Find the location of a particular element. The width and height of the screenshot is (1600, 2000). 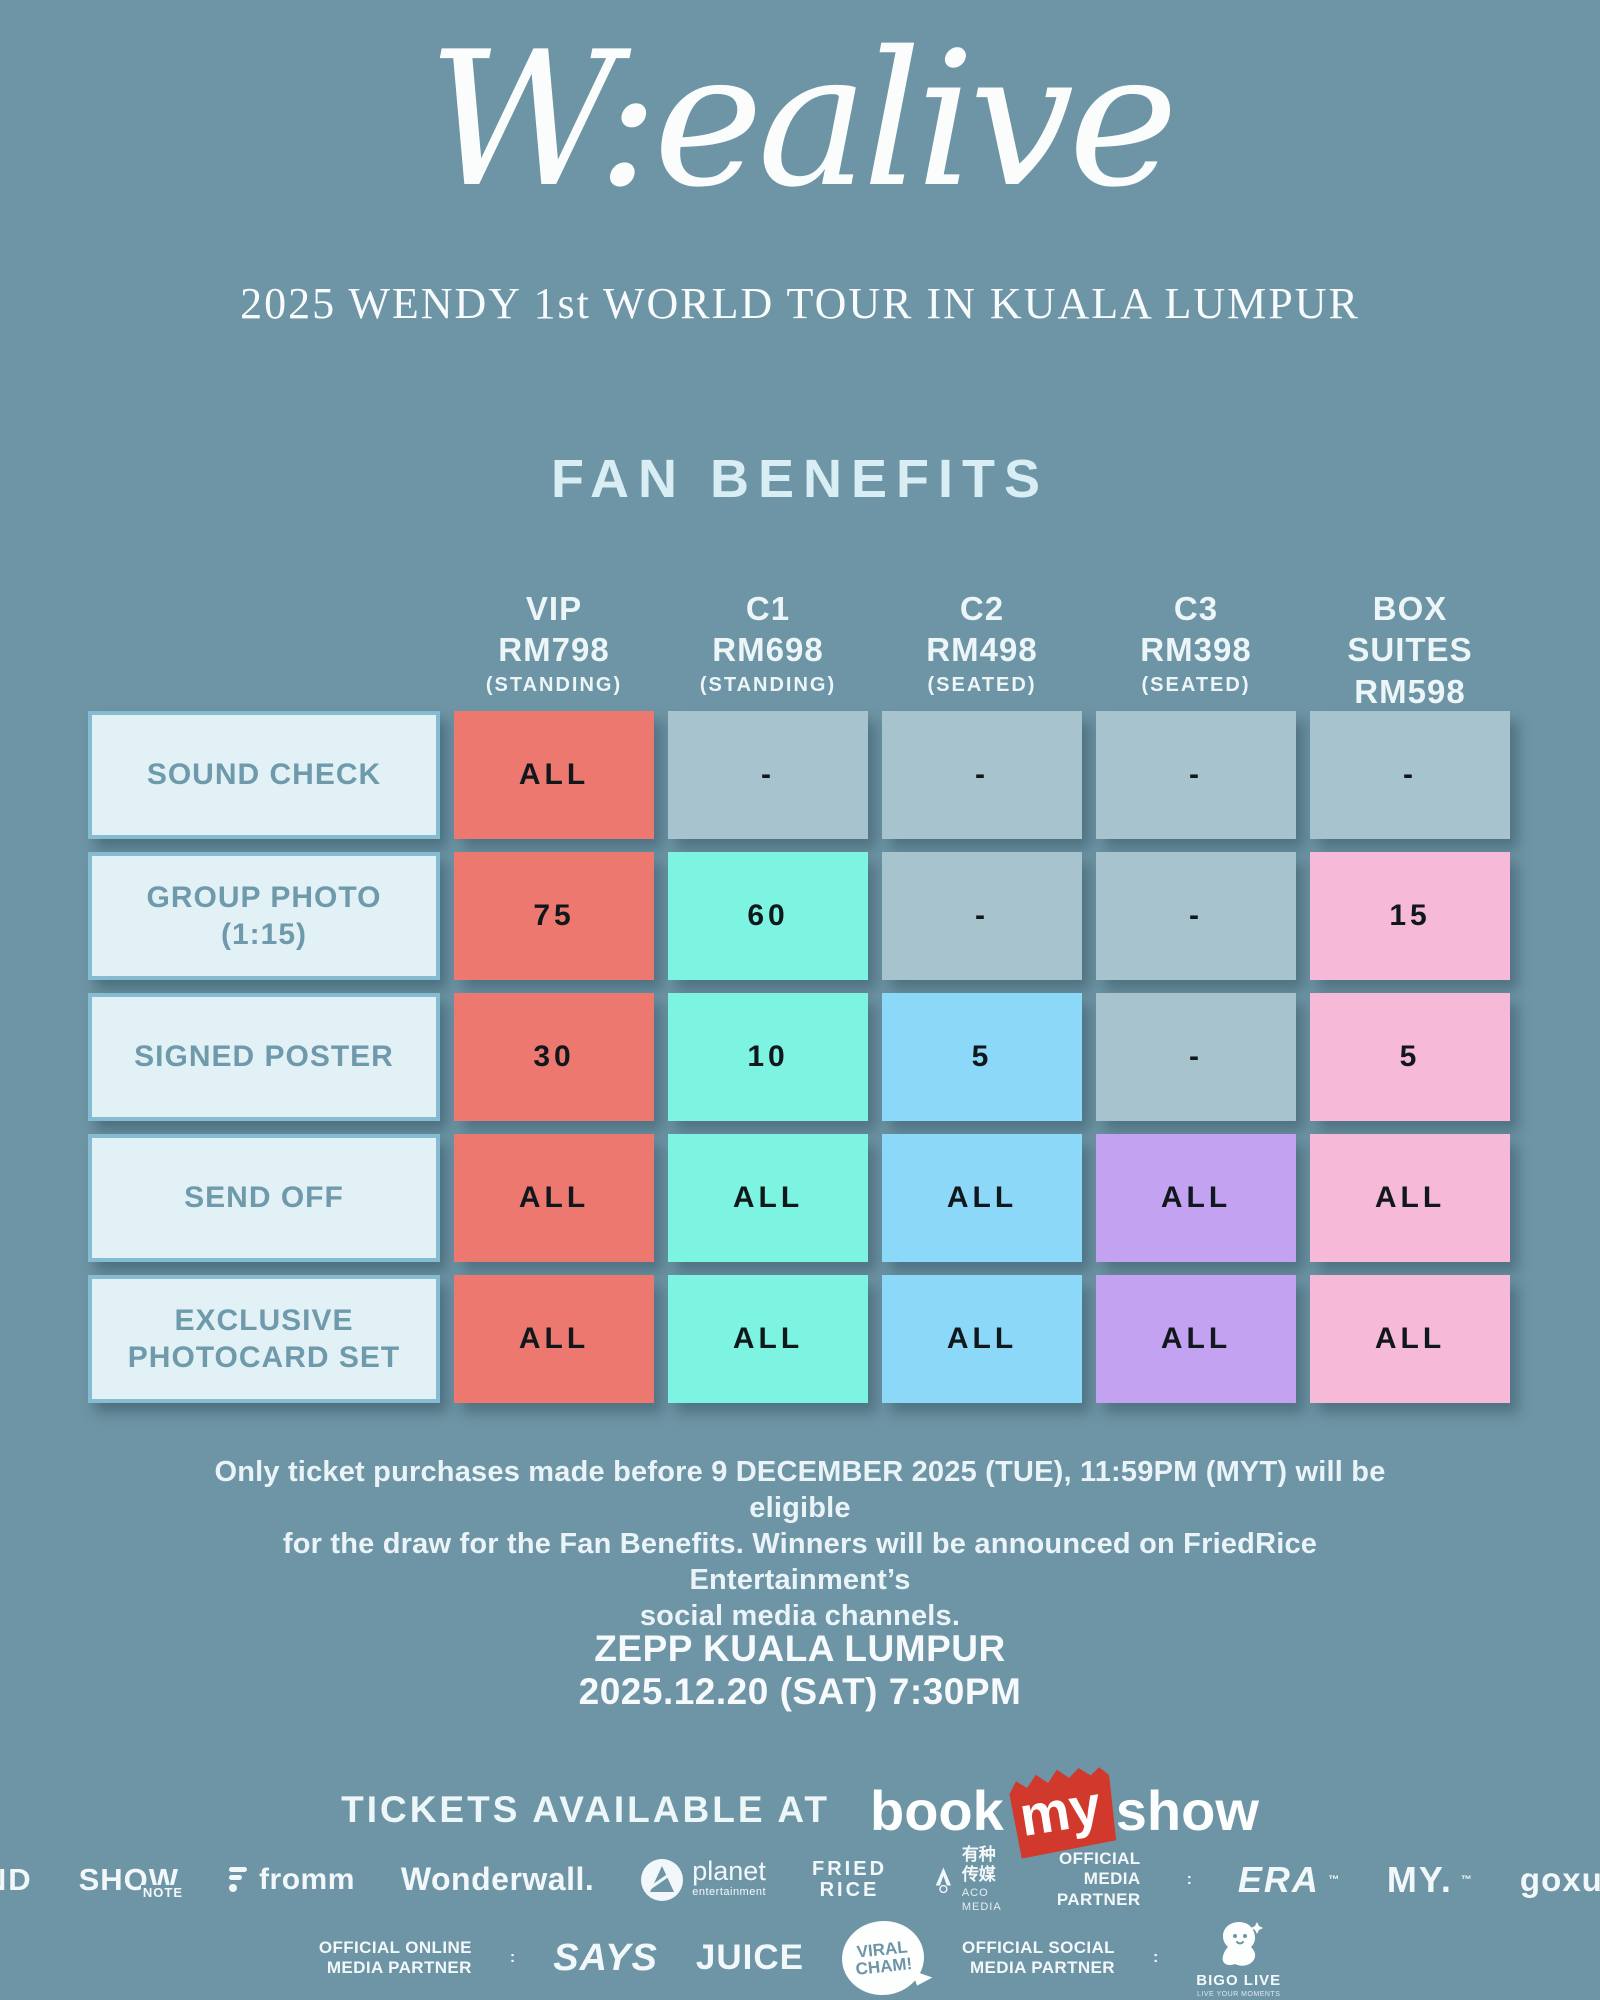

column-header-vip: VIP RM798 (STANDING) is located at coordinates (554, 642).